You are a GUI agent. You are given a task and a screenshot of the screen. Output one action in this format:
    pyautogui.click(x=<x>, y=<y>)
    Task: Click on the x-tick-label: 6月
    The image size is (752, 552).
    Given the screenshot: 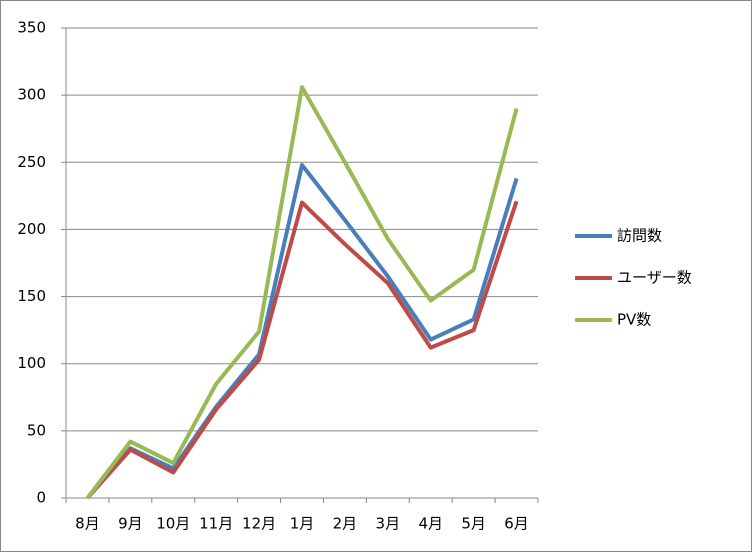 What is the action you would take?
    pyautogui.click(x=516, y=524)
    